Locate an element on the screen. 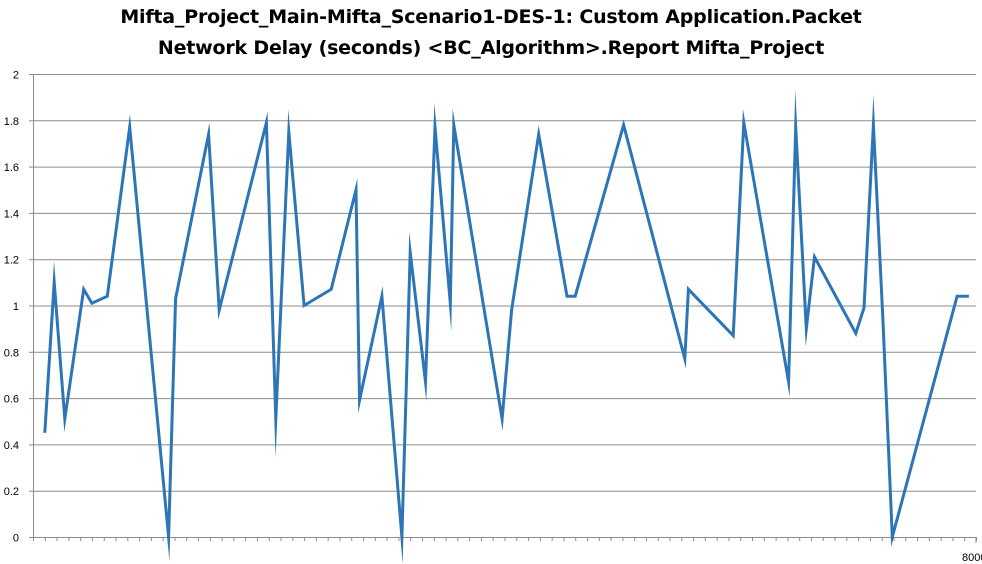 This screenshot has height=564, width=982. y-tick-label: 0.2 is located at coordinates (11, 492).